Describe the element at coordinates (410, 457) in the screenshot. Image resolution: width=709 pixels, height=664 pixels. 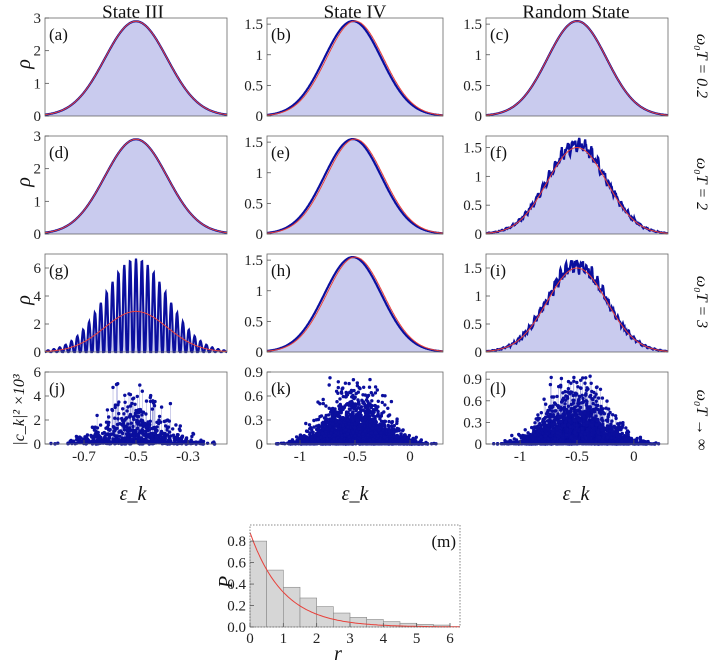
I see `x-tick-label: 0` at that location.